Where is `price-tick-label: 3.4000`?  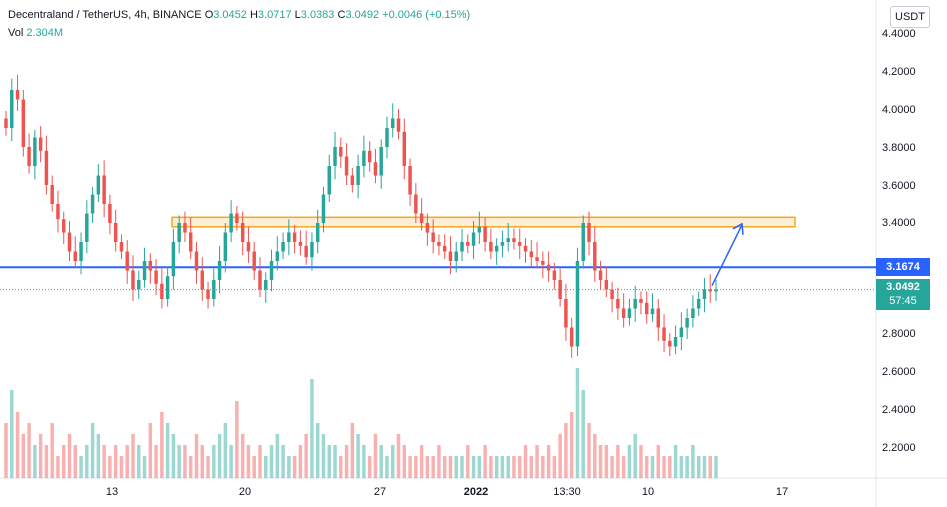 price-tick-label: 3.4000 is located at coordinates (899, 223).